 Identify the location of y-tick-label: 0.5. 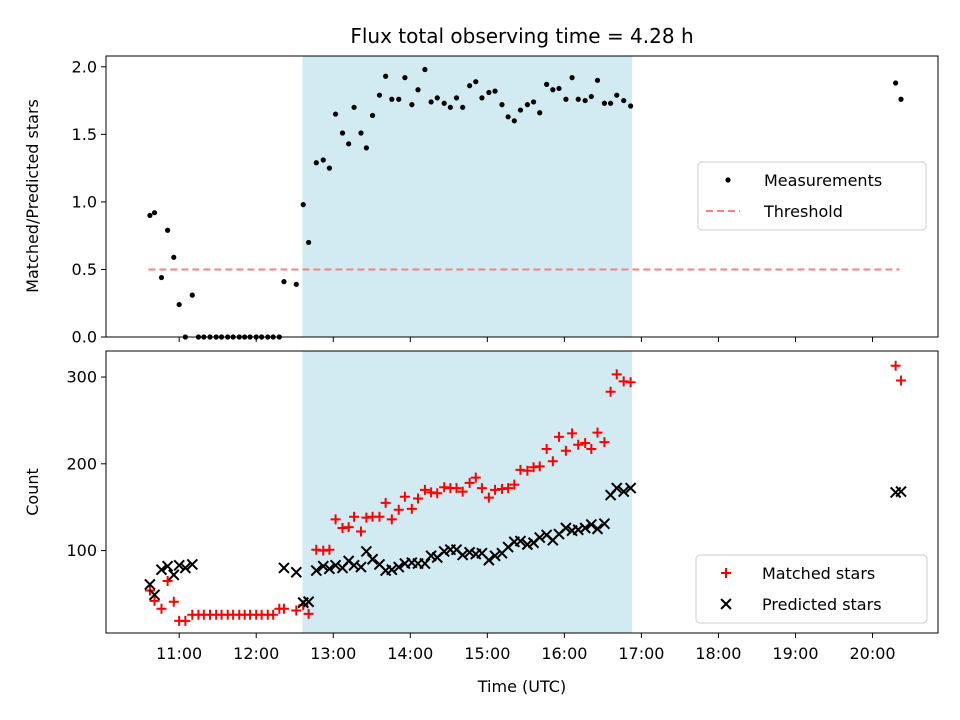
(84, 269).